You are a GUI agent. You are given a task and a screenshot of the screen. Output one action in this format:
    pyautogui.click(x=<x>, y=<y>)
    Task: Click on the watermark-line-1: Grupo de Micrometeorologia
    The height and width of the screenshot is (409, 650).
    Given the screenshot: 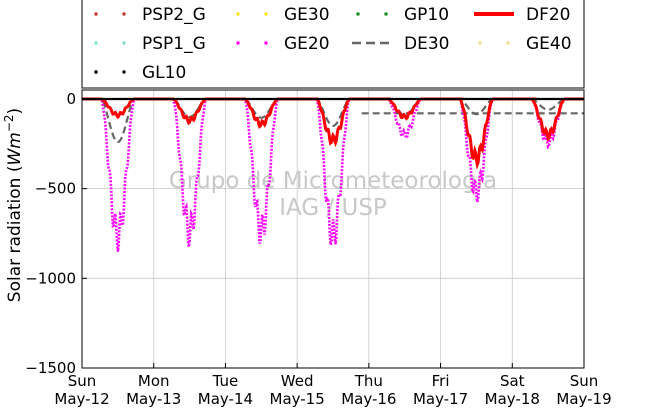 What is the action you would take?
    pyautogui.click(x=333, y=181)
    